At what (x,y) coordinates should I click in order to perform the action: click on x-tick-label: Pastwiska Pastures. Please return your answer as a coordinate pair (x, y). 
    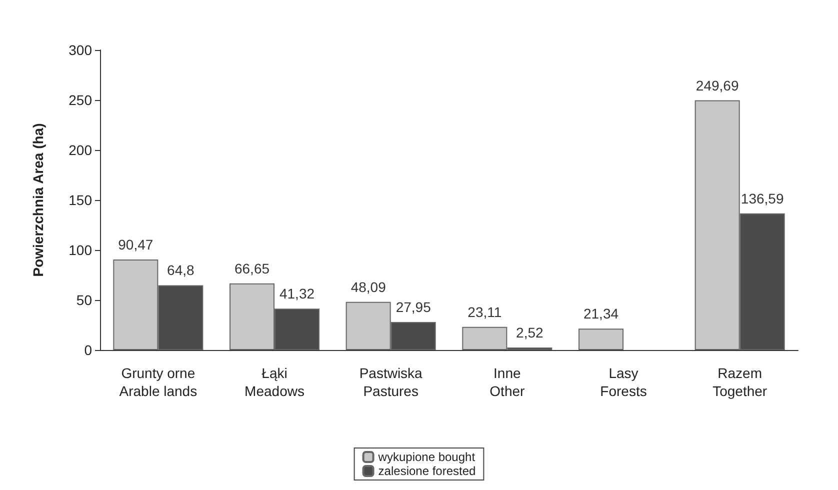
    Looking at the image, I should click on (391, 382).